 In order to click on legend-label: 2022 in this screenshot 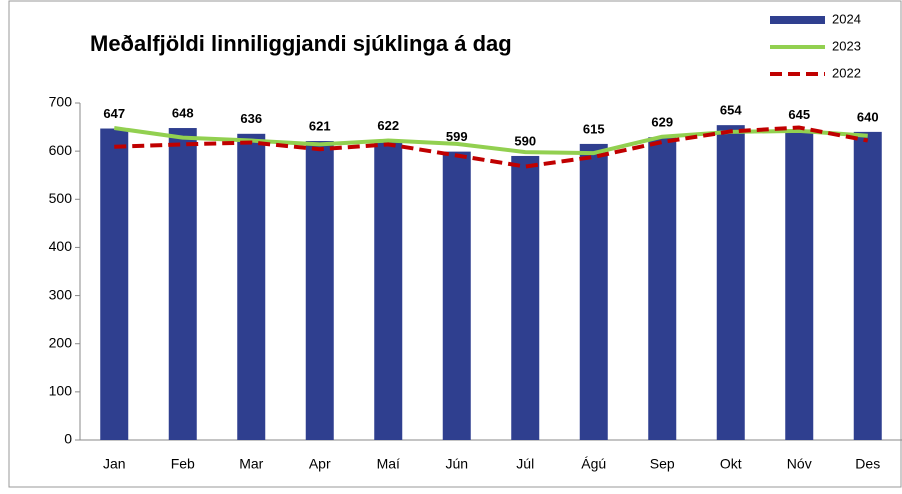, I will do `click(846, 72)`.